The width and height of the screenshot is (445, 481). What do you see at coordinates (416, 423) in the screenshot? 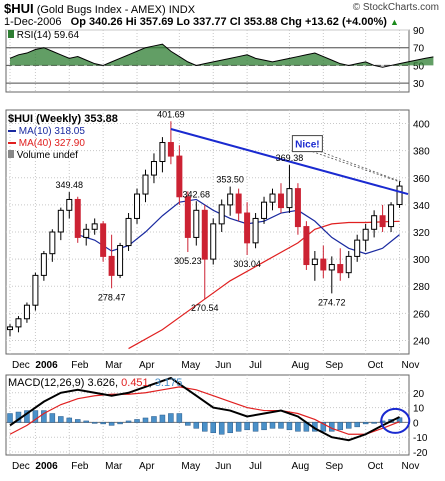
I see `macd-tick-label: 0` at bounding box center [416, 423].